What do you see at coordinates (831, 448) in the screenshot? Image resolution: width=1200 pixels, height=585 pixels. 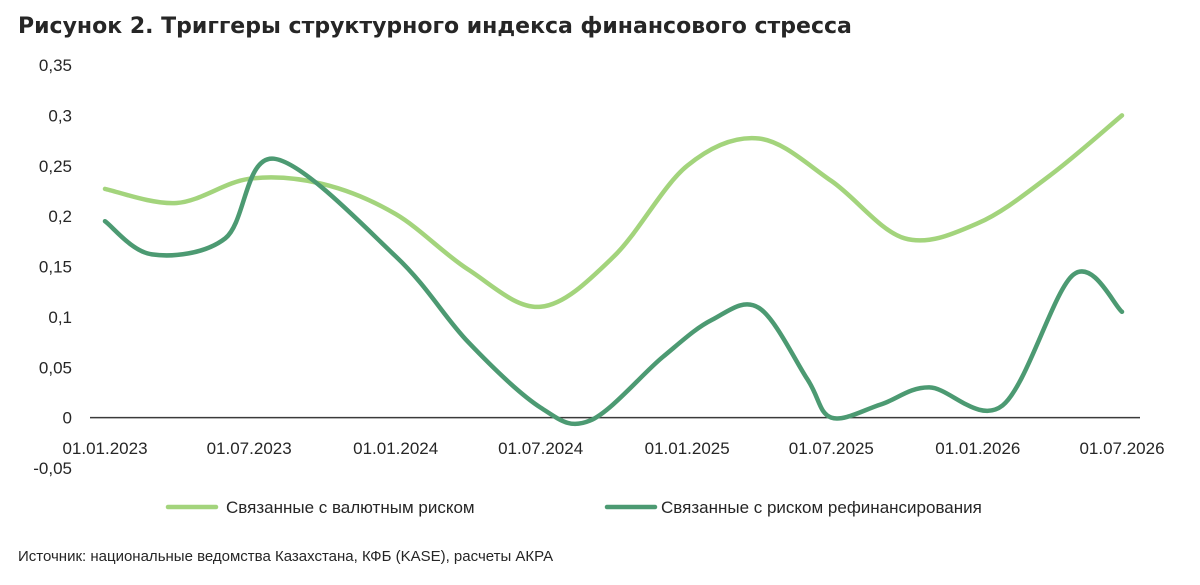 I see `x-tick-label: 01.07.2025` at bounding box center [831, 448].